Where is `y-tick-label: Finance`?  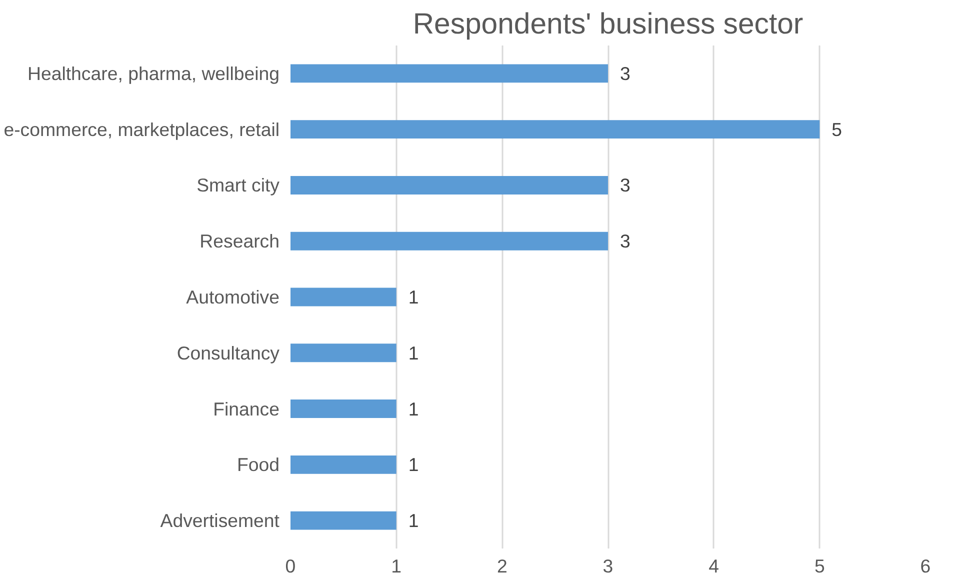
y-tick-label: Finance is located at coordinates (246, 409).